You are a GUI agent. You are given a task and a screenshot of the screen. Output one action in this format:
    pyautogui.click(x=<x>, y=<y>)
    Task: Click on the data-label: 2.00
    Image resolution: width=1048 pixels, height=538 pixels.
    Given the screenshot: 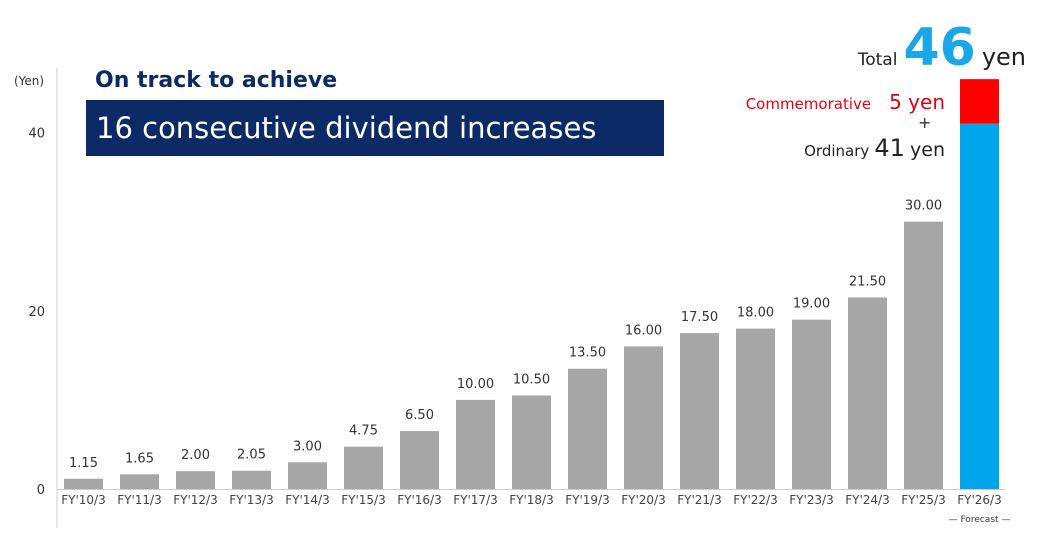 What is the action you would take?
    pyautogui.click(x=195, y=455)
    